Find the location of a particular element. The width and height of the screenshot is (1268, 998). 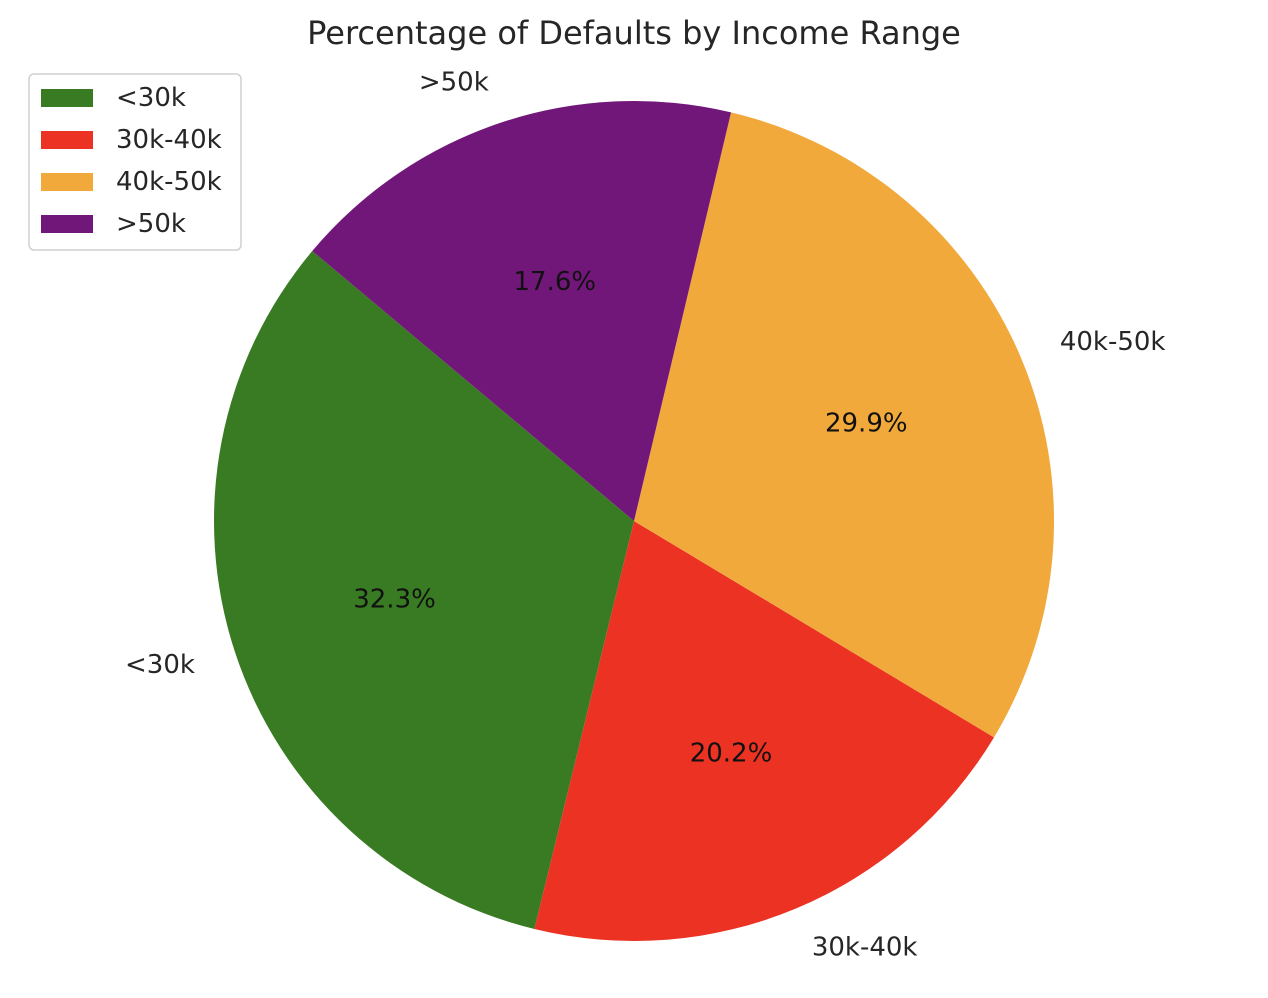

chart-legend: <30k 30k-40k 40k-50k >50k is located at coordinates (135, 162).